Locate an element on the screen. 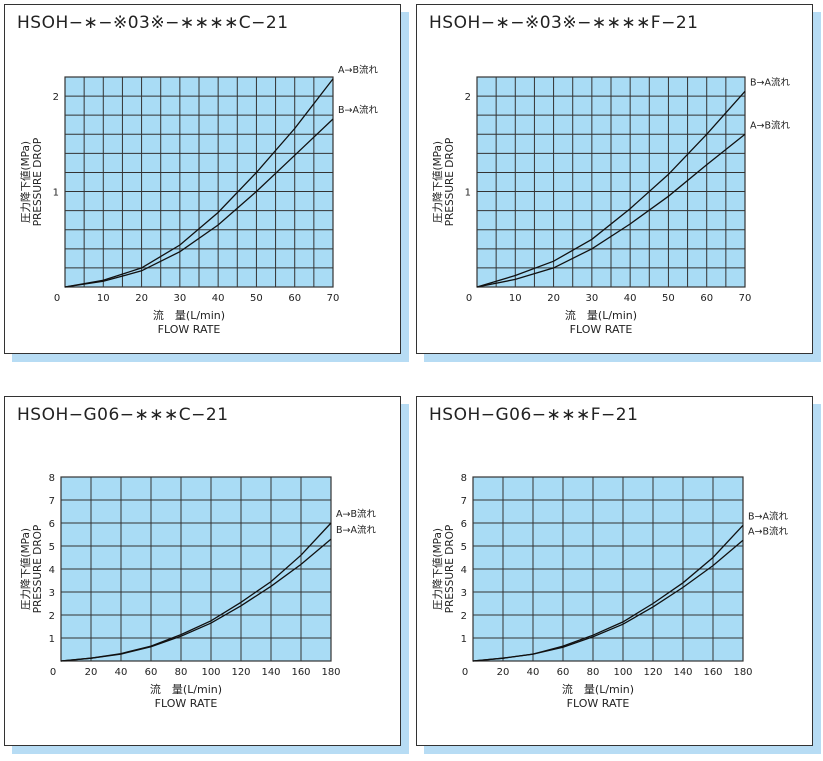 Image resolution: width=823 pixels, height=761 pixels. chart-title: HSOH−∗−※03※−∗∗∗∗F−21 is located at coordinates (564, 23).